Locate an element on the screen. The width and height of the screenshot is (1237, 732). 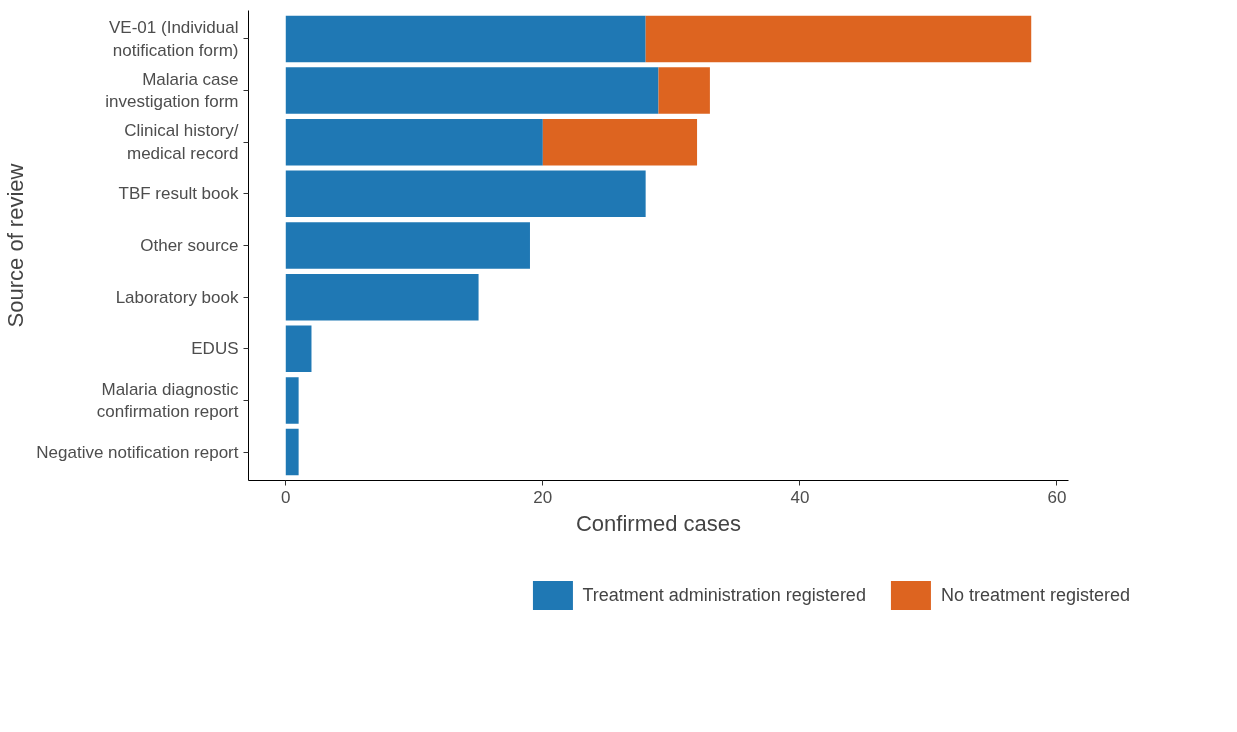
y-tick-label: EDUS is located at coordinates (215, 349).